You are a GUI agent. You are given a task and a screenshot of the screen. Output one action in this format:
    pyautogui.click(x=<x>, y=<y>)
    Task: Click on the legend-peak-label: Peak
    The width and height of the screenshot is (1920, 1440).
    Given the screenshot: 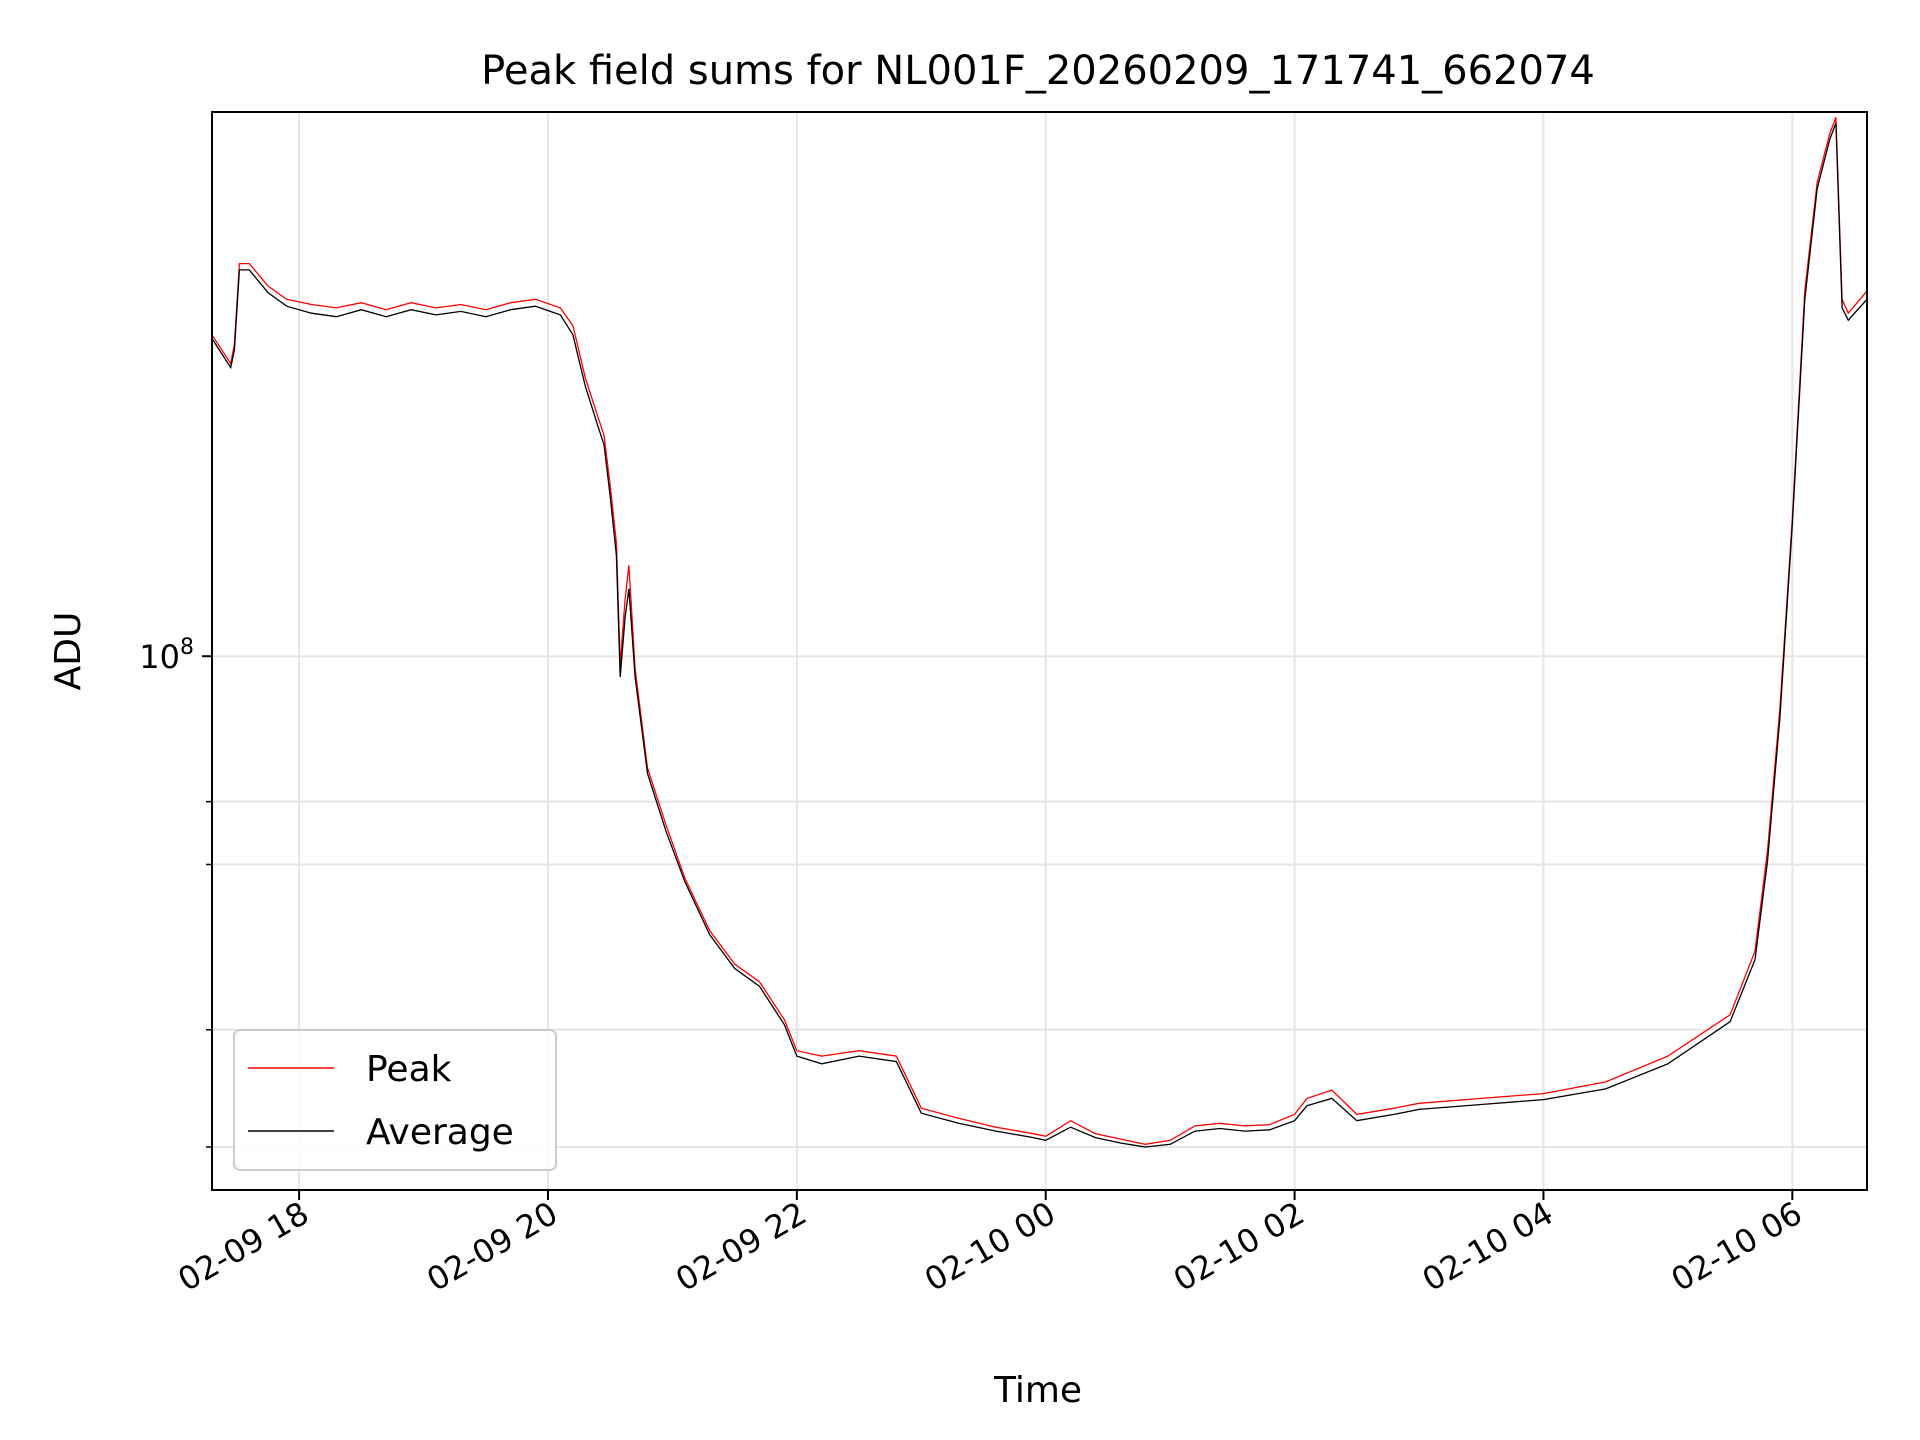 What is the action you would take?
    pyautogui.click(x=409, y=1069)
    